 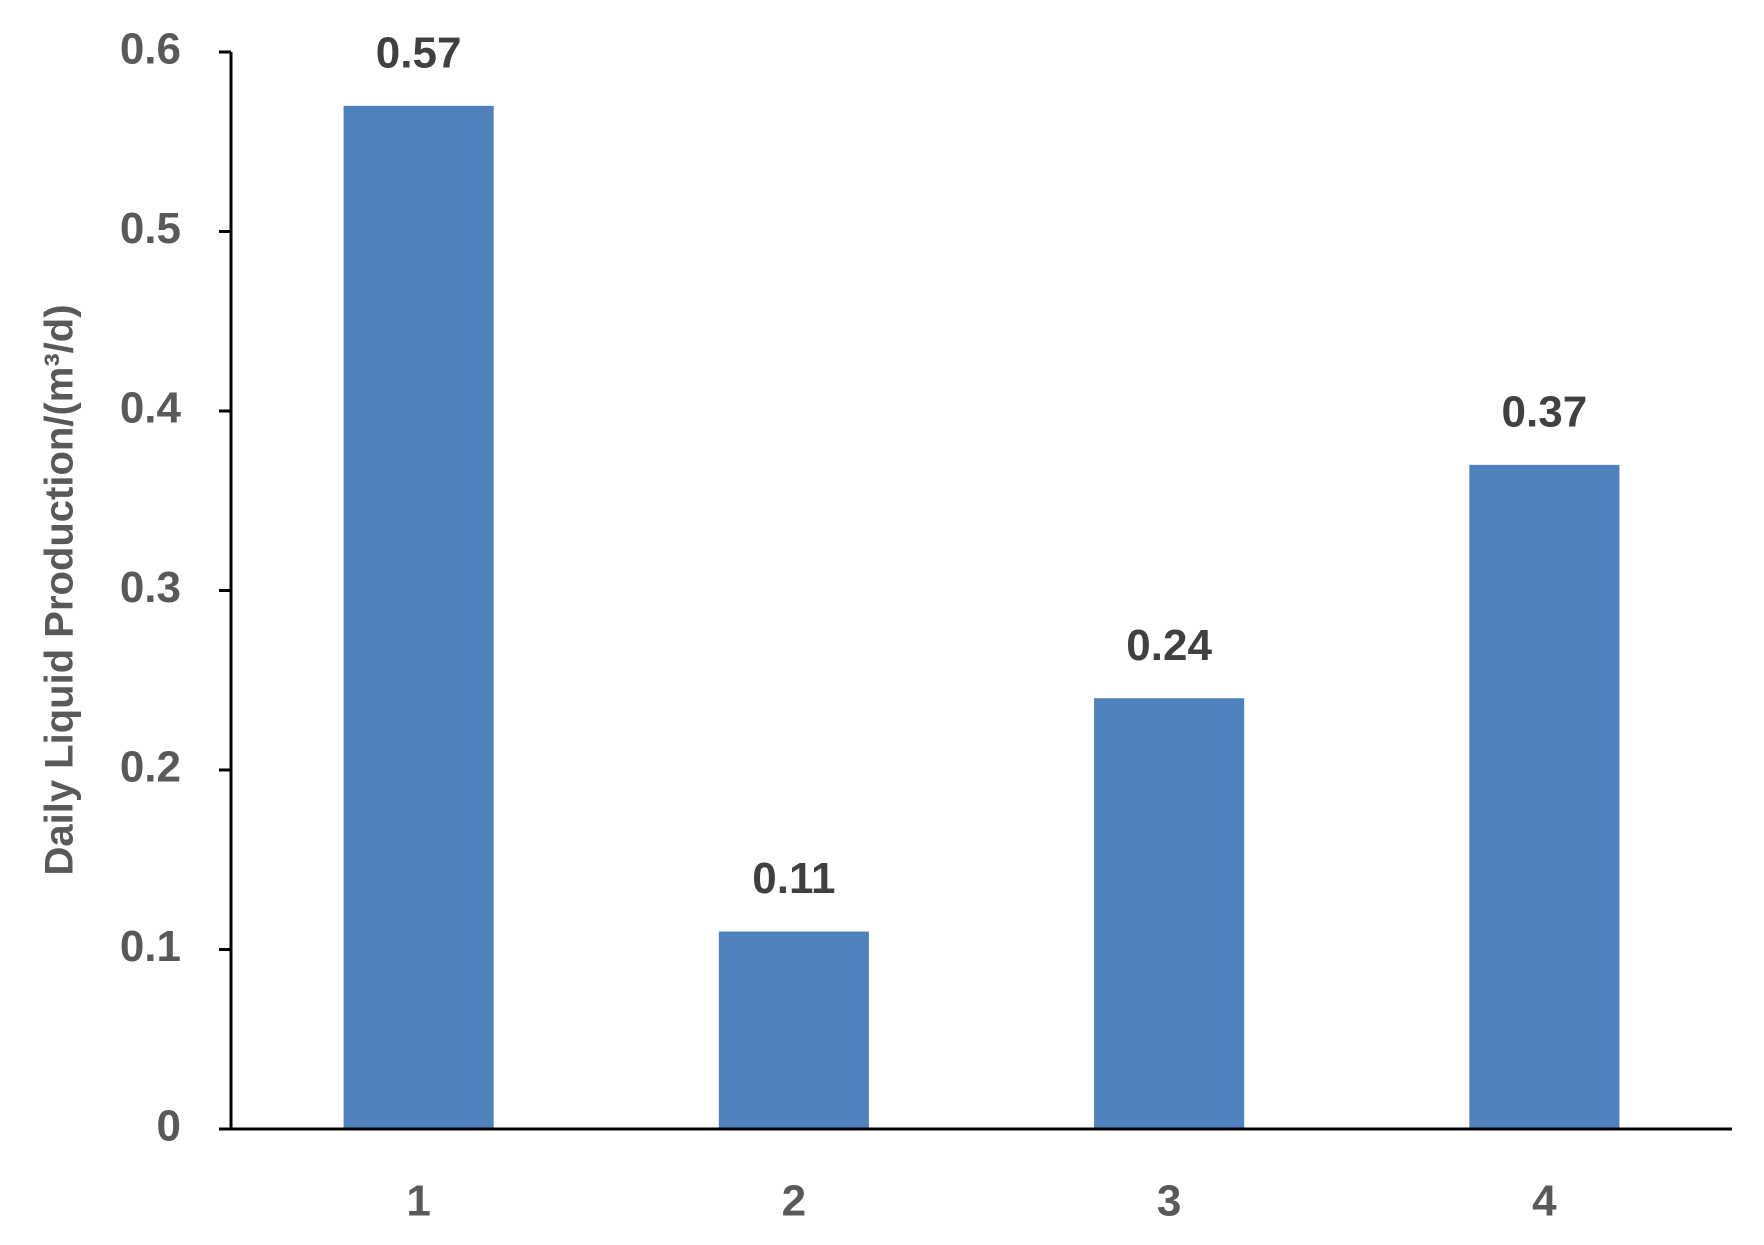 I want to click on y-tick-label: 0, so click(x=169, y=1126).